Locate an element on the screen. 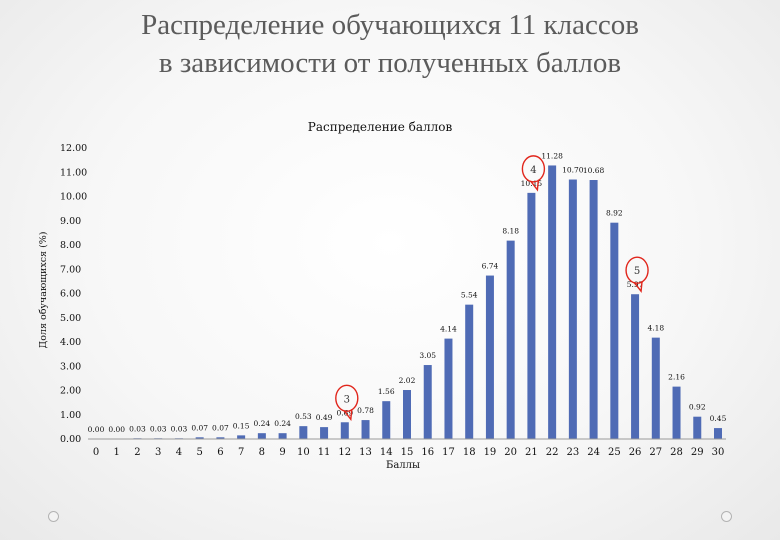 The height and width of the screenshot is (540, 780). y-tick-label: 12.00 is located at coordinates (73, 148).